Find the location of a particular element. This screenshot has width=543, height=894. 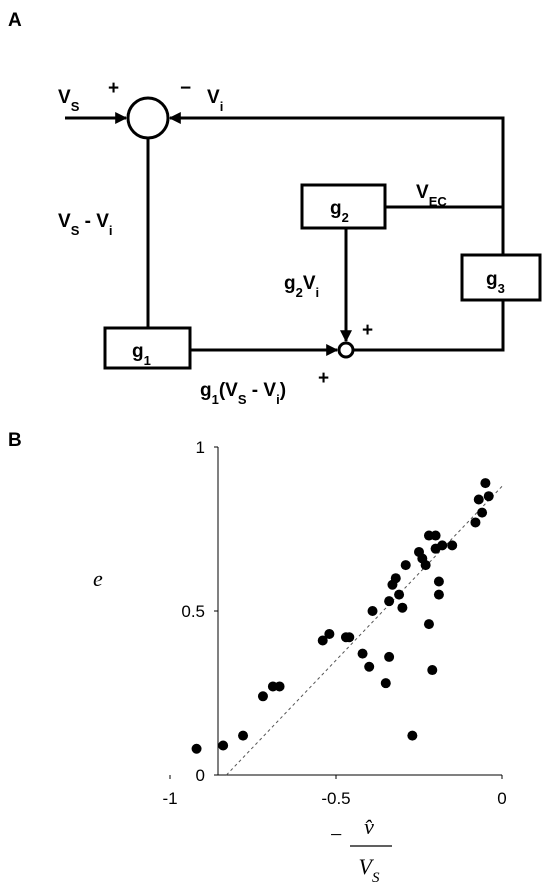

label-part: (V is located at coordinates (228, 390).